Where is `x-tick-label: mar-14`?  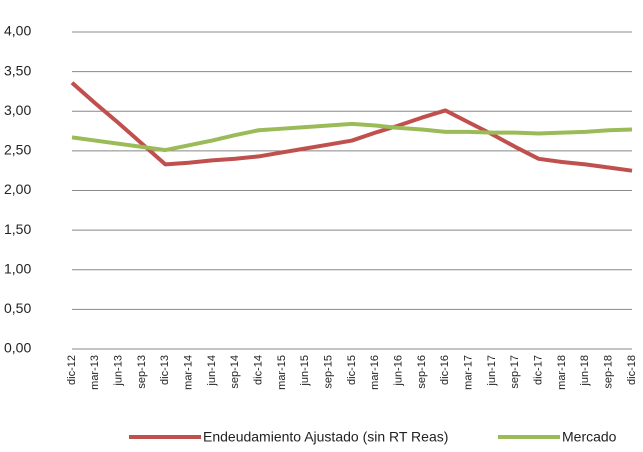
x-tick-label: mar-14 is located at coordinates (189, 372).